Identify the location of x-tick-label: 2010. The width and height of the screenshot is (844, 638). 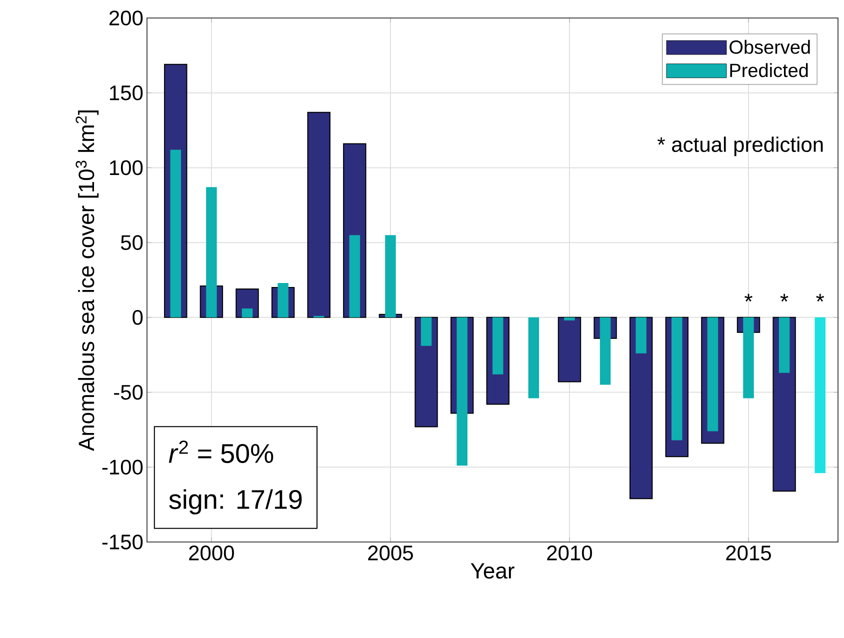
(569, 553).